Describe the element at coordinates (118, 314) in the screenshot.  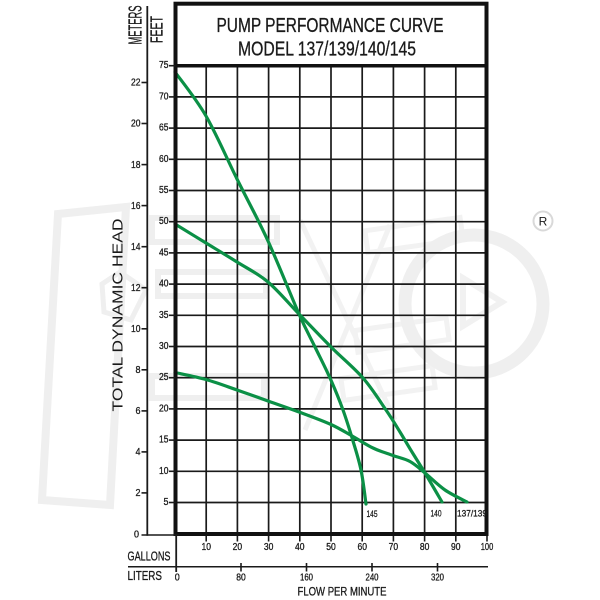
I see `svg-text: TOTAL DYNAMIC HEAD` at that location.